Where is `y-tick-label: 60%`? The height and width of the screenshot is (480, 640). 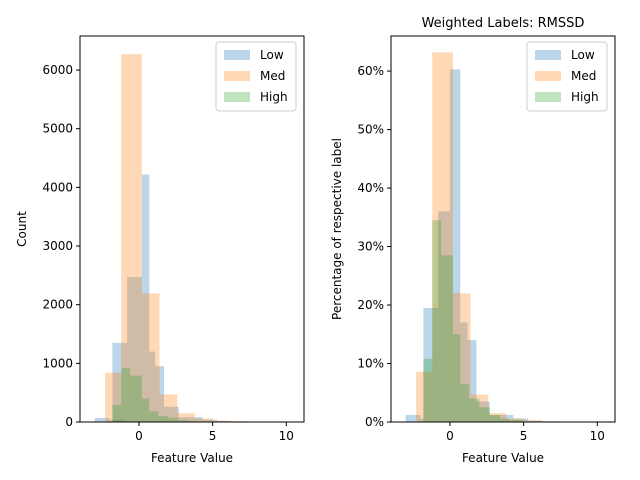
y-tick-label: 60% is located at coordinates (370, 71).